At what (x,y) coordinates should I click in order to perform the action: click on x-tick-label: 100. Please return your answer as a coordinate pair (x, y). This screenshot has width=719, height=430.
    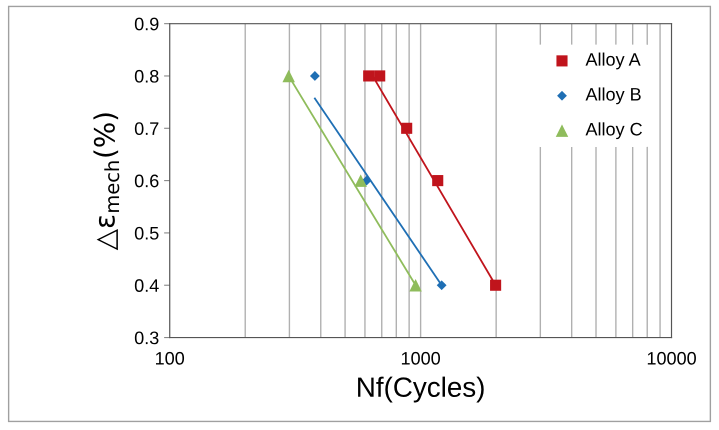
    Looking at the image, I should click on (170, 358).